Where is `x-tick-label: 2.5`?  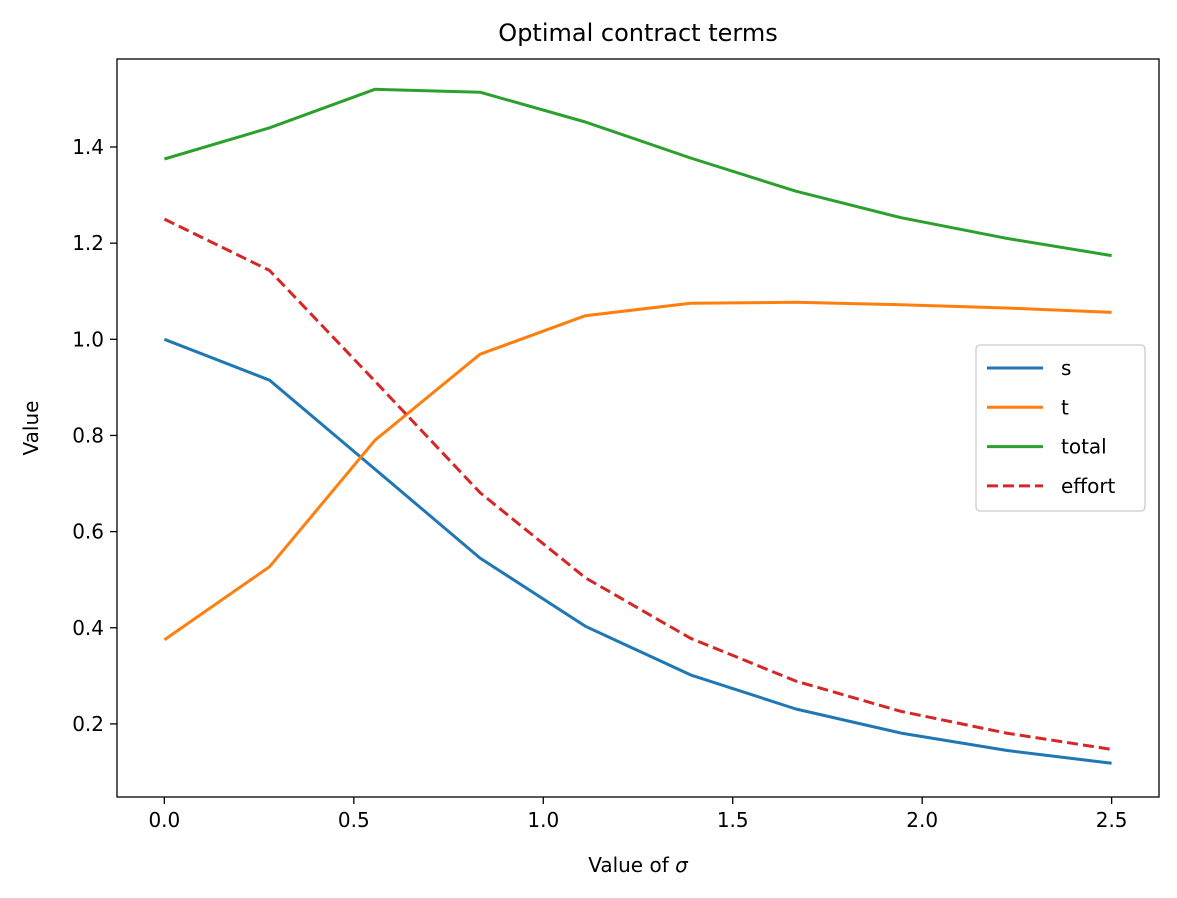
x-tick-label: 2.5 is located at coordinates (1112, 820).